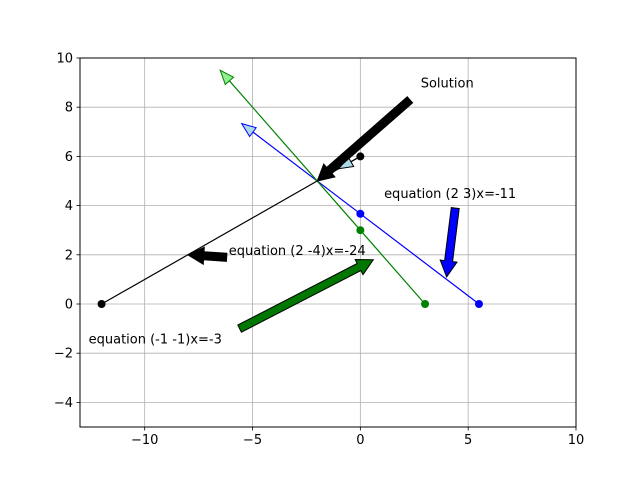 This screenshot has height=480, width=640. What do you see at coordinates (63, 403) in the screenshot?
I see `y-tick-label: −4` at bounding box center [63, 403].